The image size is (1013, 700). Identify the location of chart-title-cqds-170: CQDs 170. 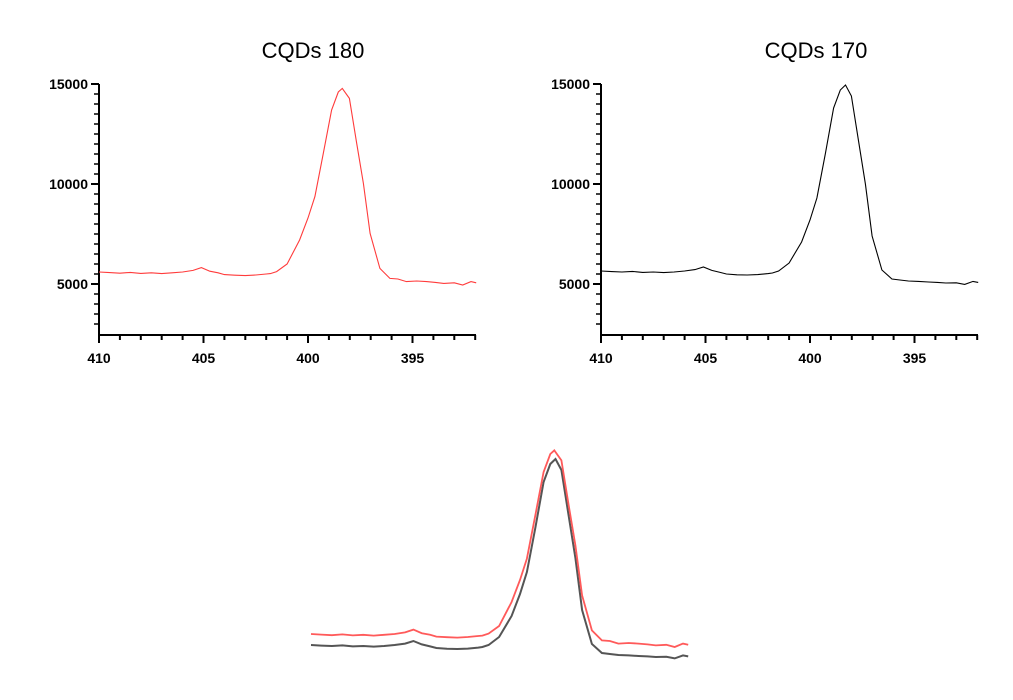
(816, 50).